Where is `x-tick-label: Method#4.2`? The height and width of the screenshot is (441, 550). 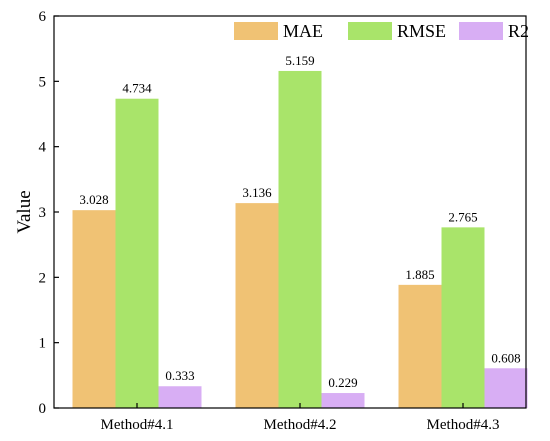 x-tick-label: Method#4.2 is located at coordinates (300, 425).